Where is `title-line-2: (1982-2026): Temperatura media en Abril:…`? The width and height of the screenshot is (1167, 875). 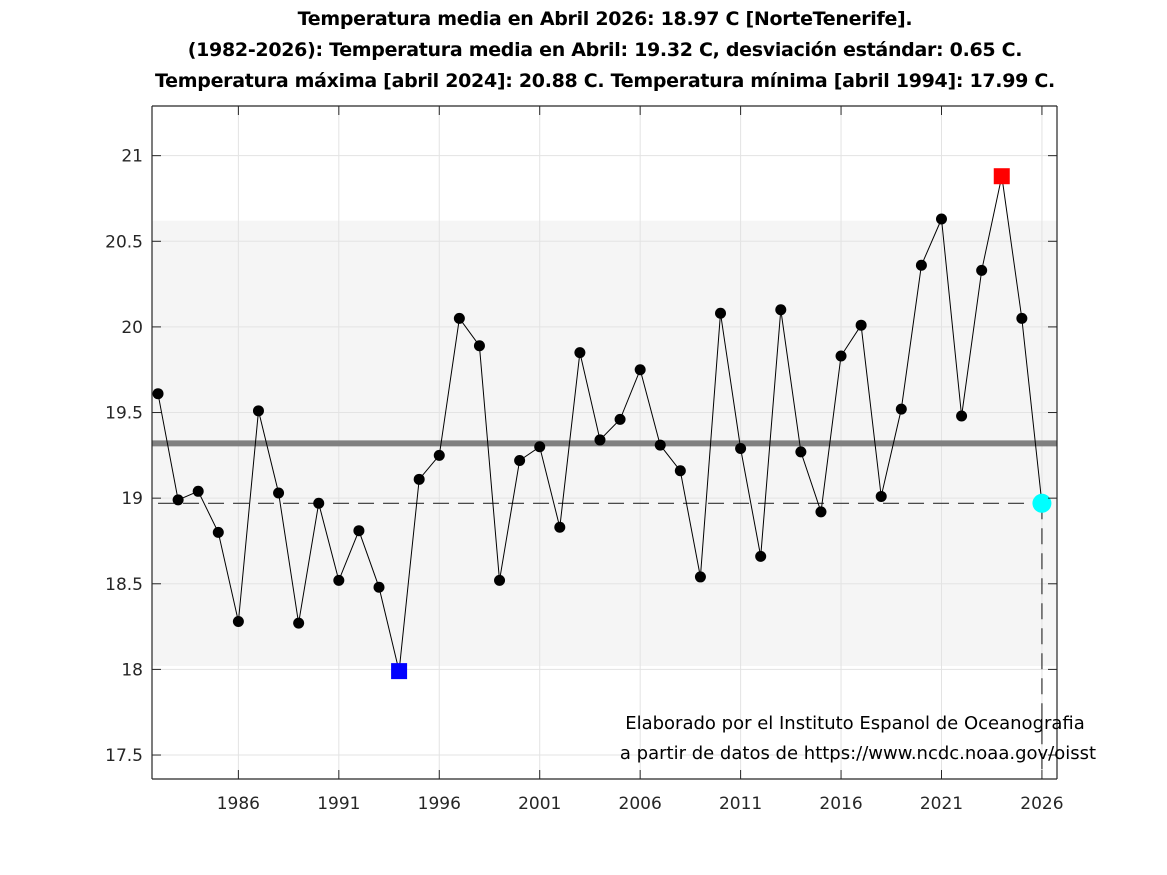 title-line-2: (1982-2026): Temperatura media en Abril:… is located at coordinates (605, 50).